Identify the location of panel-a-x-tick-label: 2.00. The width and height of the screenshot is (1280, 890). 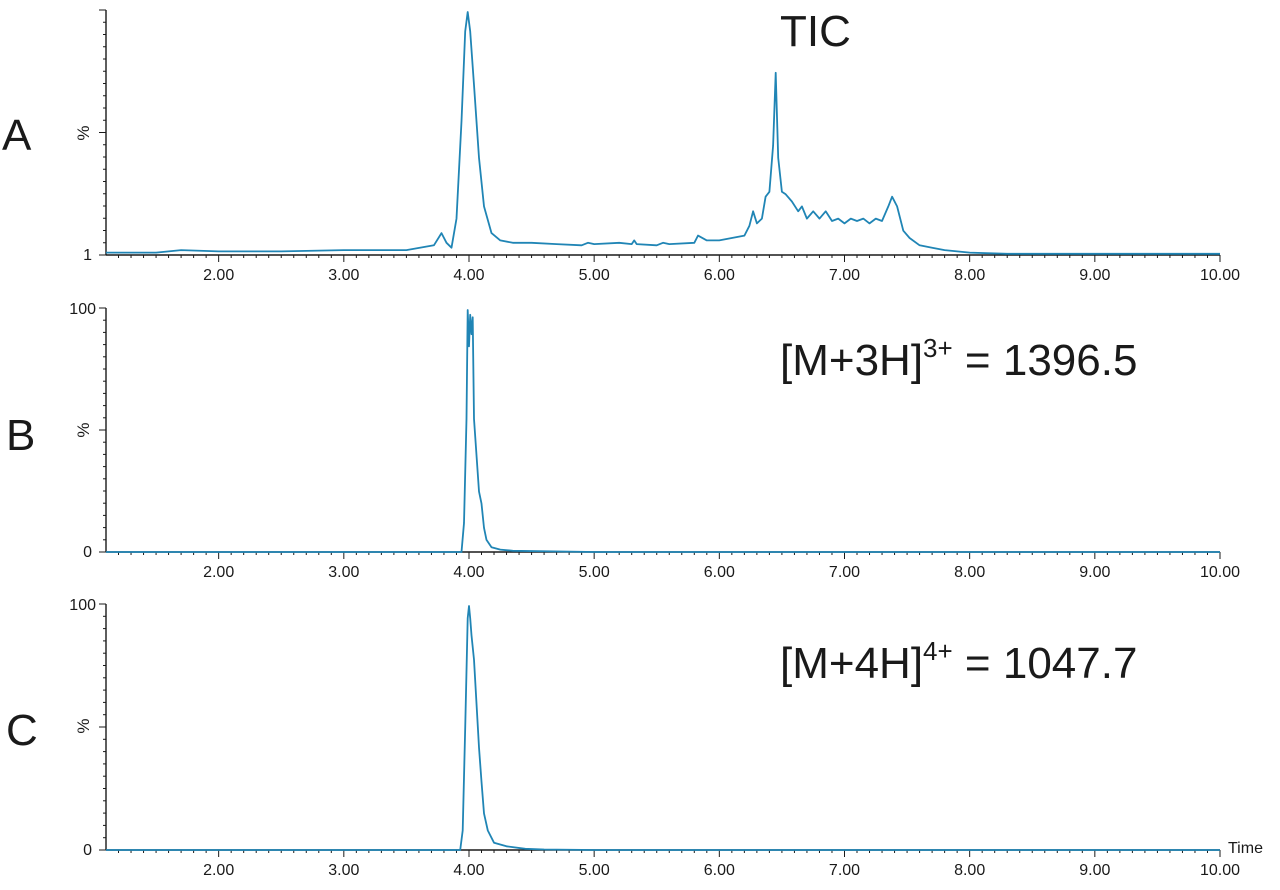
(218, 275).